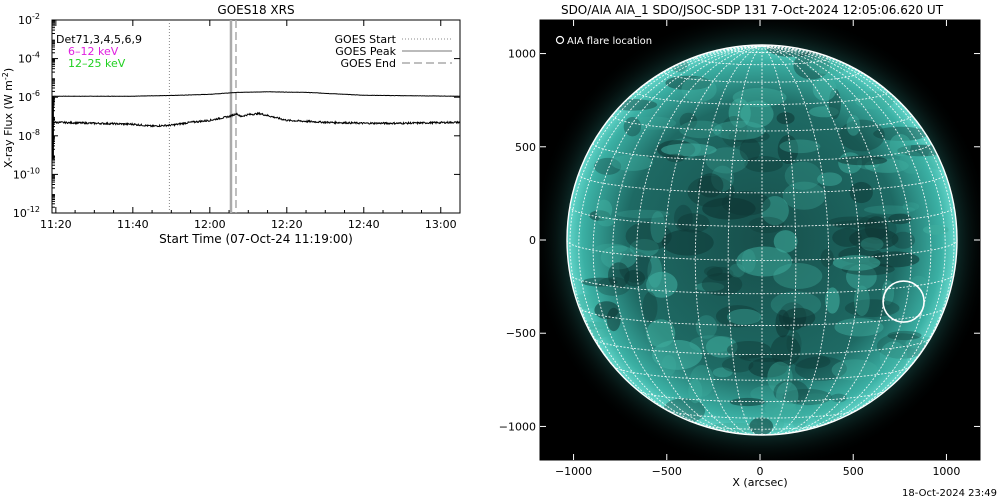  Describe the element at coordinates (366, 39) in the screenshot. I see `legend-goes-start-label: GOES Start` at that location.